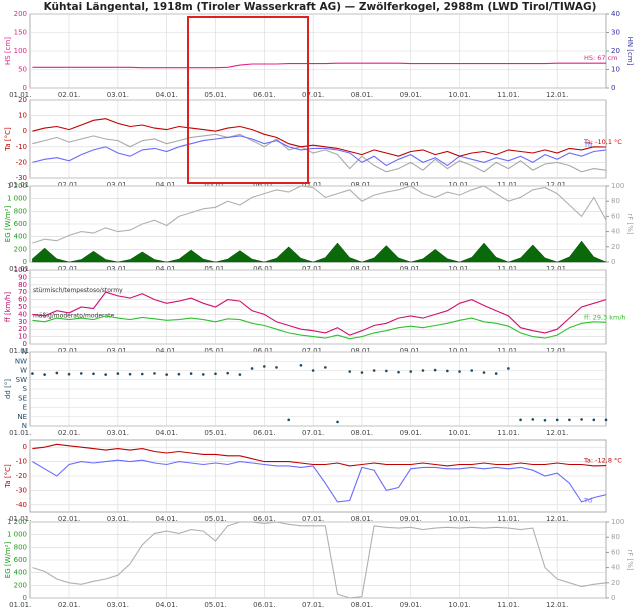 This screenshot has height=615, width=640. What do you see at coordinates (23, 371) in the screenshot?
I see `y-tick-label: W` at bounding box center [23, 371].